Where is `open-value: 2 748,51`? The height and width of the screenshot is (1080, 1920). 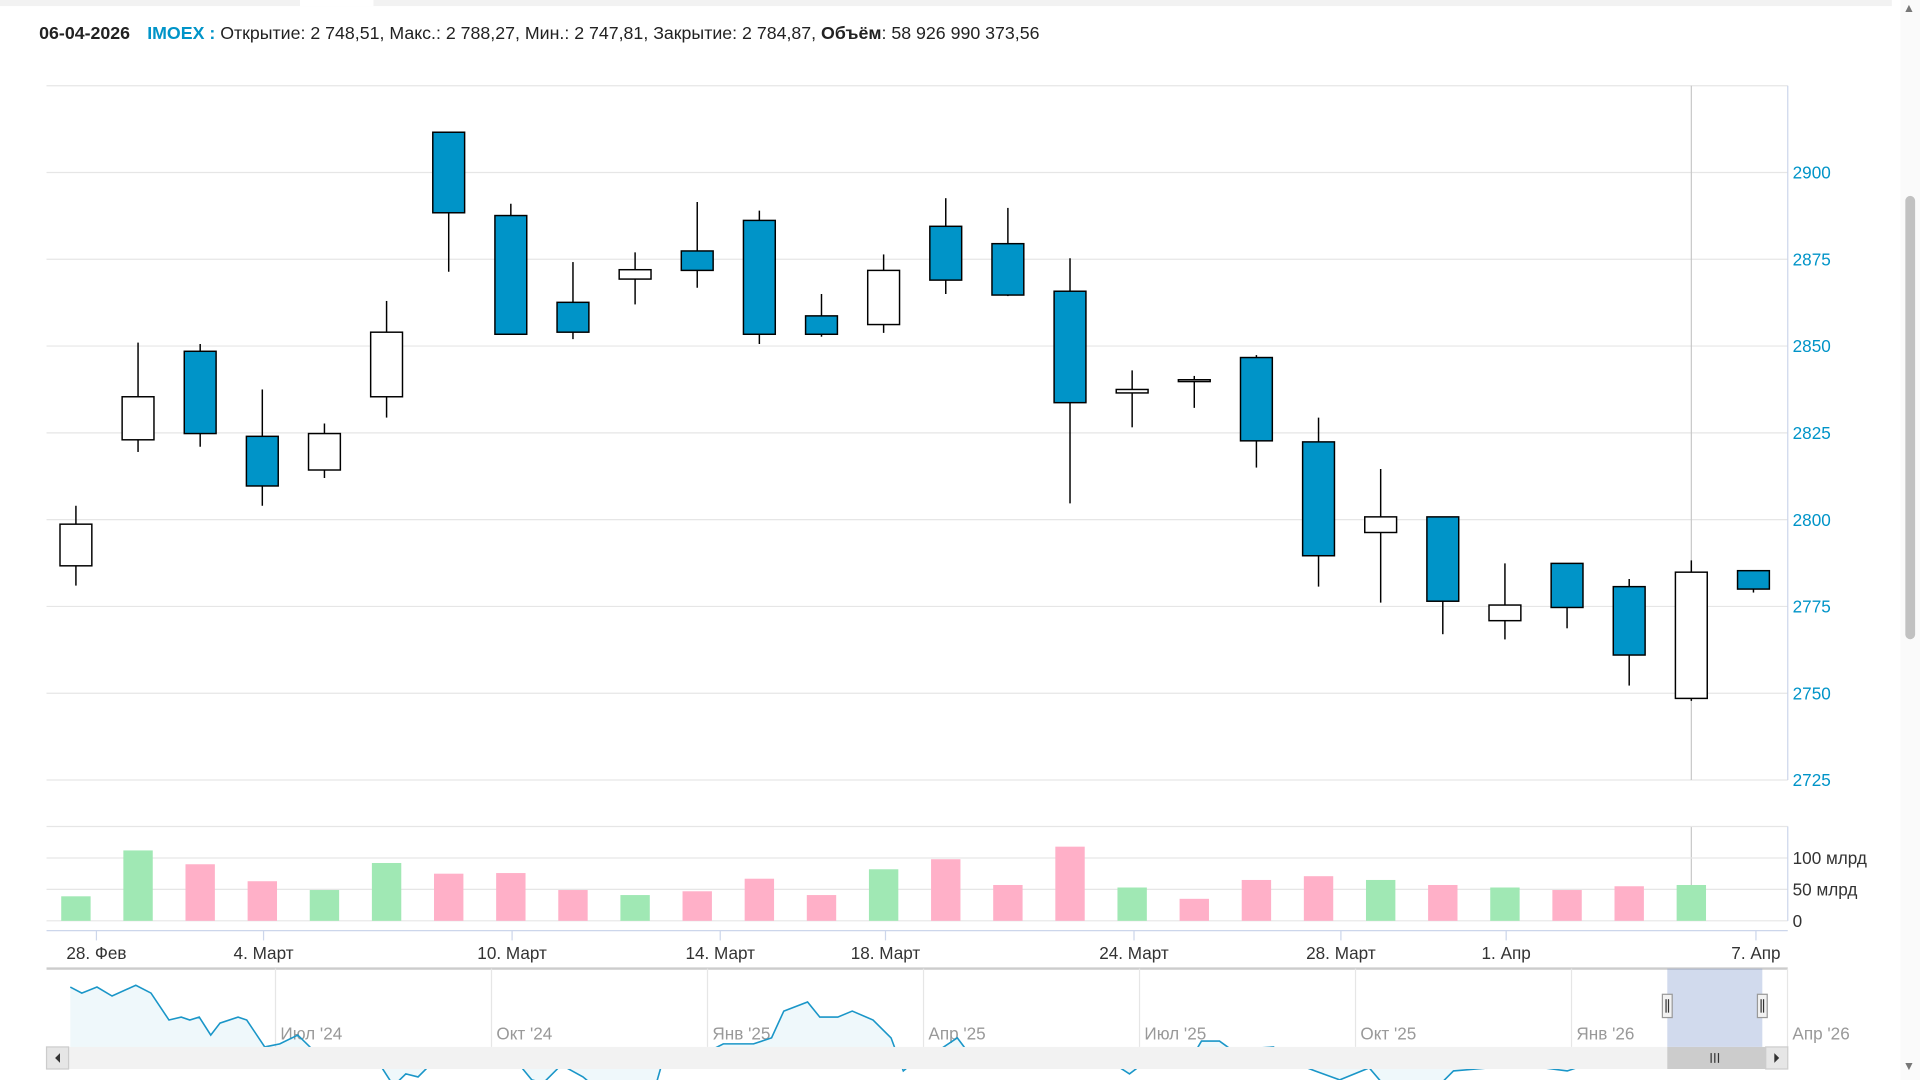
open-value: 2 748,51 is located at coordinates (345, 34).